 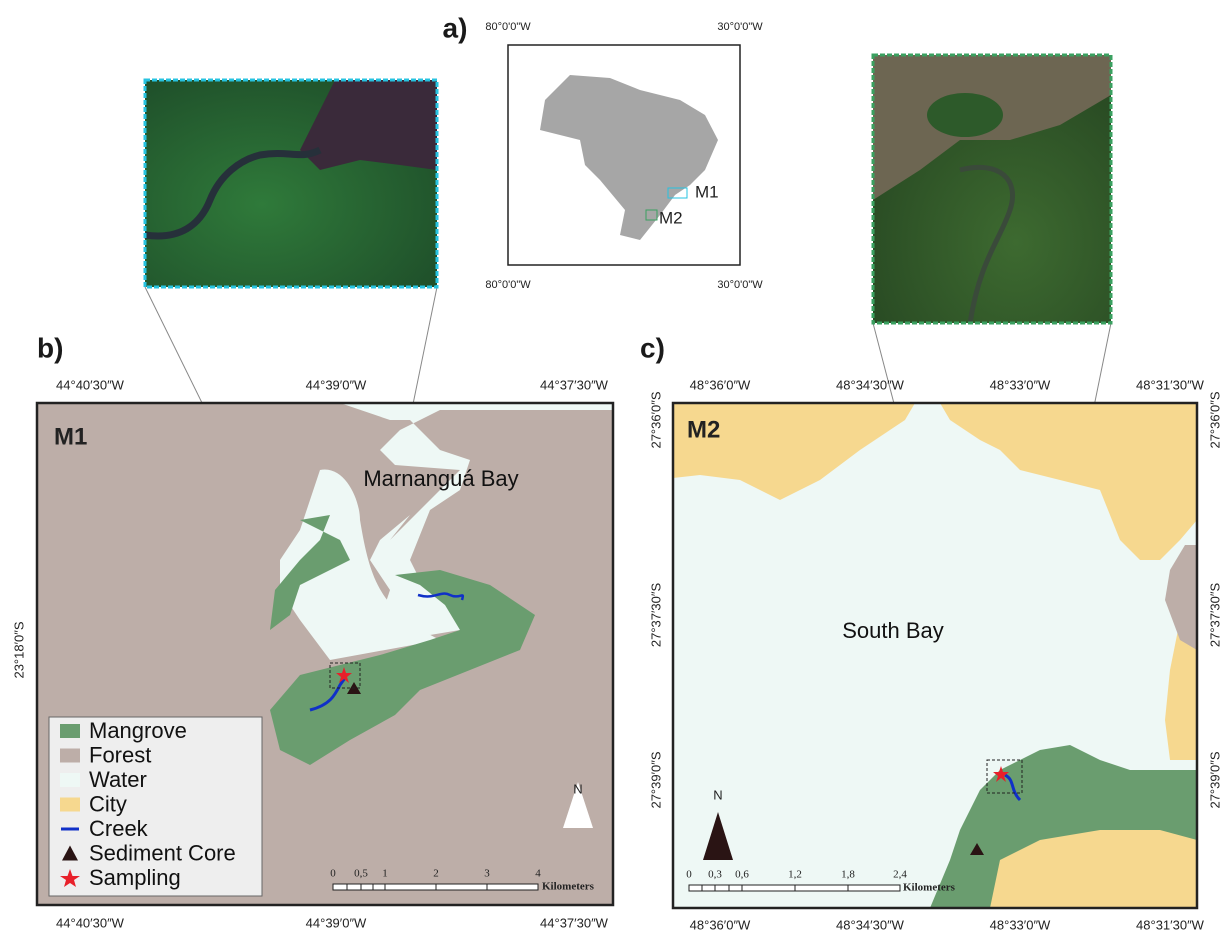 I want to click on satellite-m1, so click(x=291, y=183).